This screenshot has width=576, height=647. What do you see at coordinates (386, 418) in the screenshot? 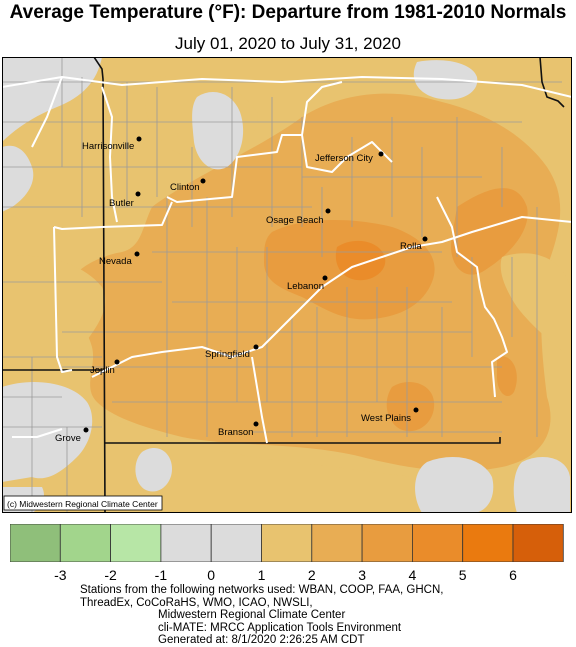
I see `city-label: West Plains` at bounding box center [386, 418].